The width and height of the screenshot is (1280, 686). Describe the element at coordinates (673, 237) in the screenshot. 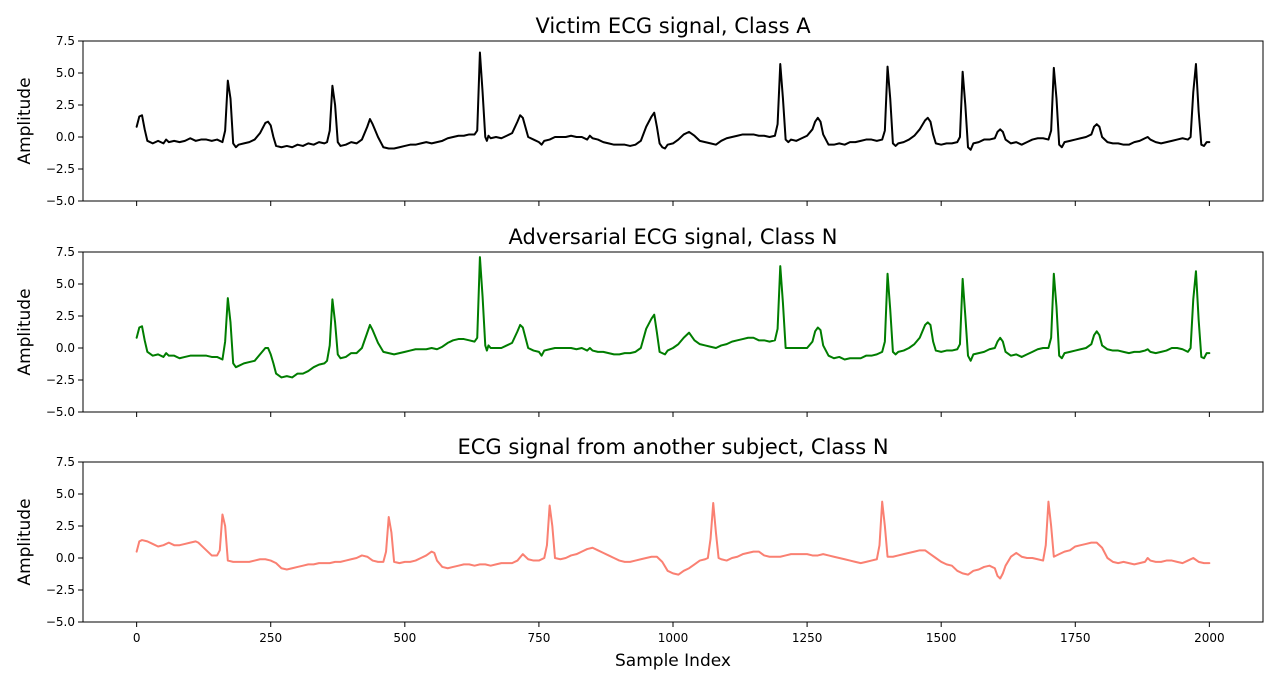

I see `chart-title: Adversarial ECG signal, Class N` at that location.